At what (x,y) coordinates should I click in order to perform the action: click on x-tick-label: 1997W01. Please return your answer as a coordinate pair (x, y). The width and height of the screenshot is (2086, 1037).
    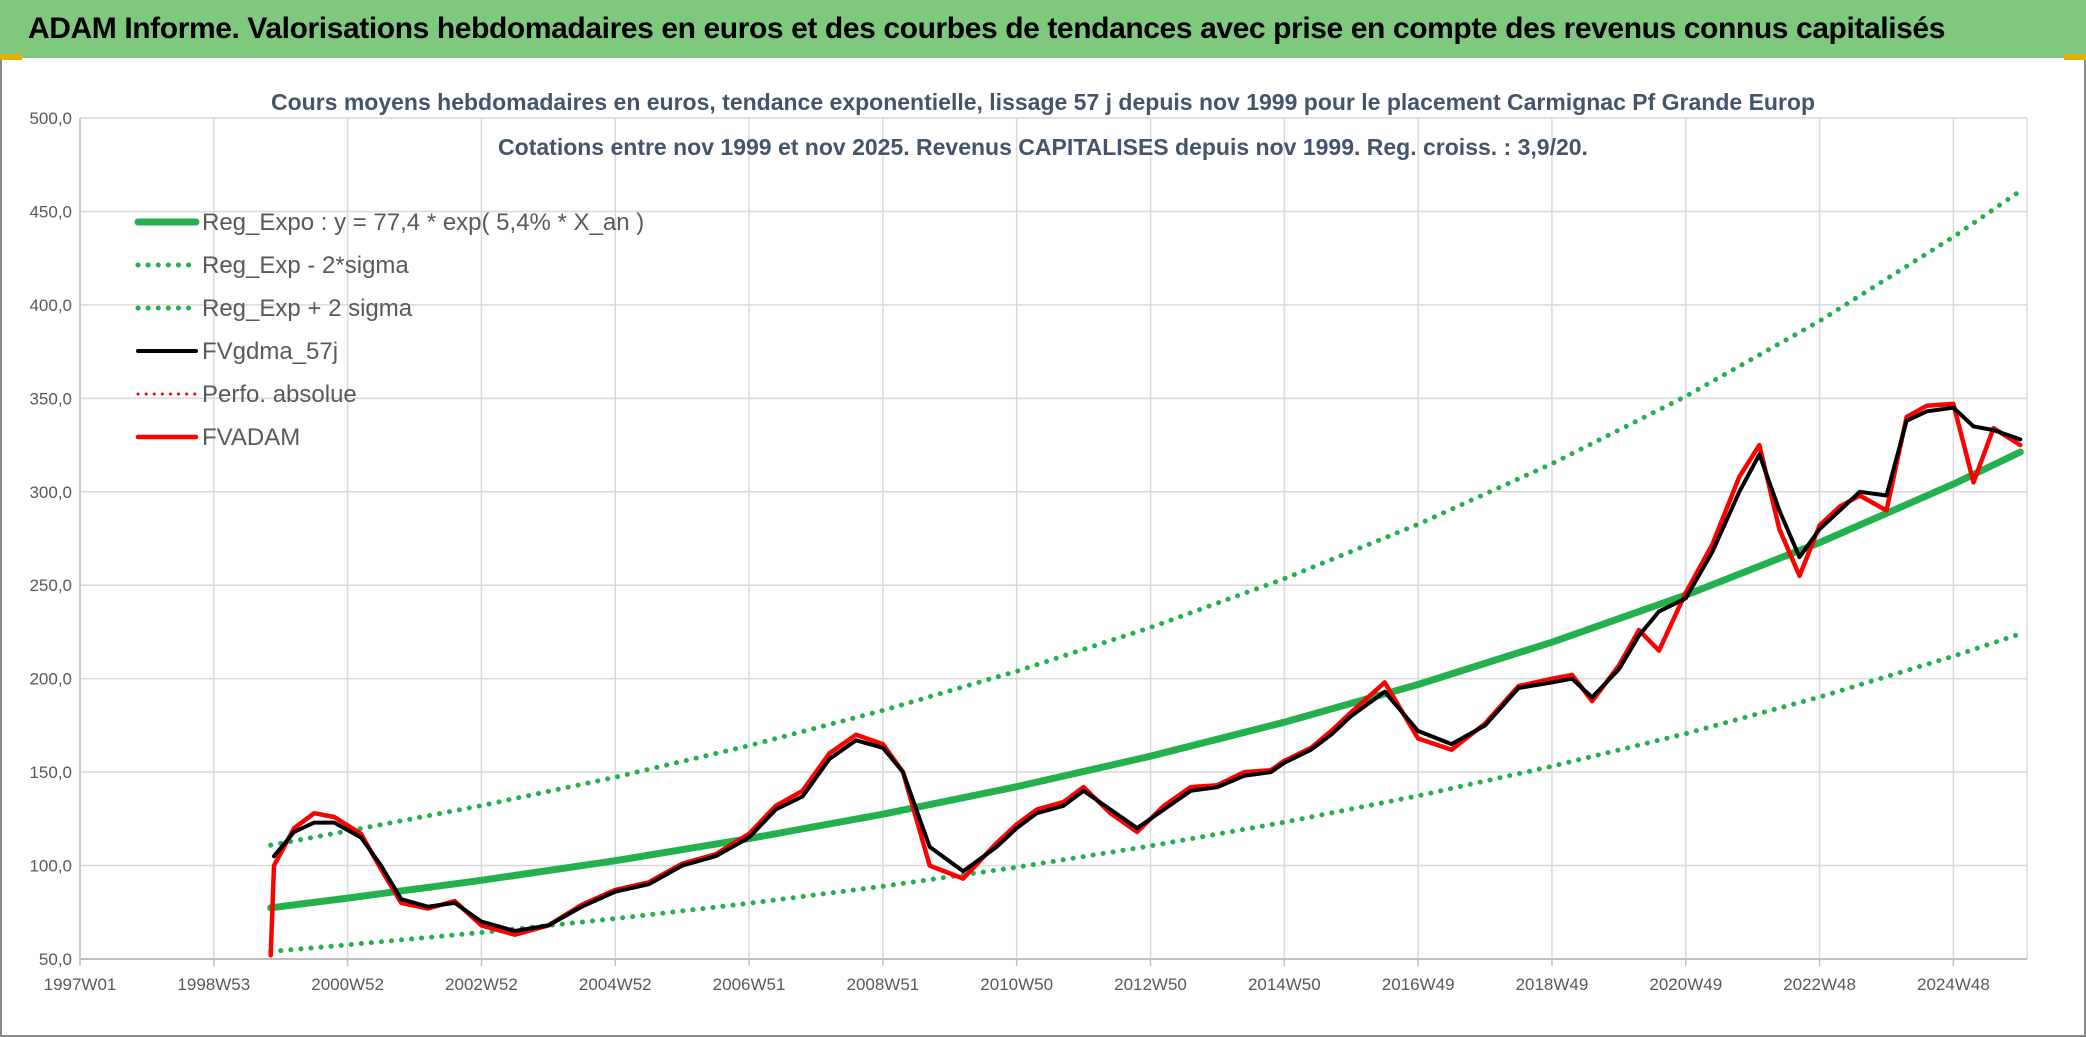
    Looking at the image, I should click on (80, 984).